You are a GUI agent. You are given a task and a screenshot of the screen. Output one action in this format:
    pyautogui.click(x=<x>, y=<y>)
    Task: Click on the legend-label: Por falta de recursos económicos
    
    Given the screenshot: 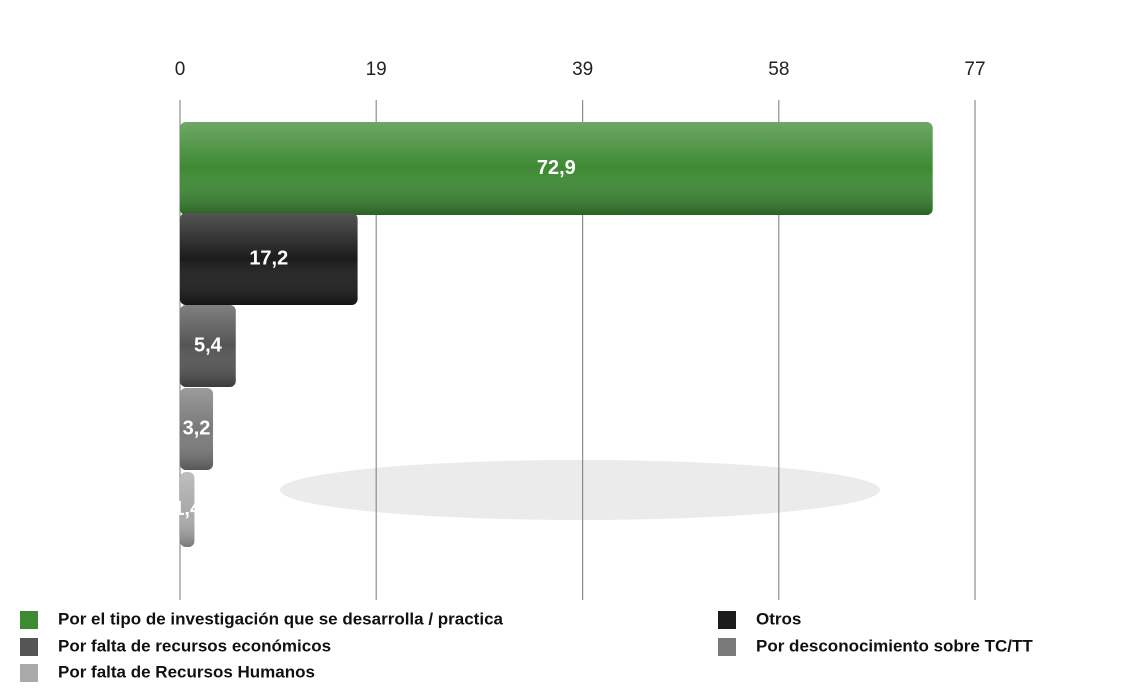 What is the action you would take?
    pyautogui.click(x=194, y=645)
    